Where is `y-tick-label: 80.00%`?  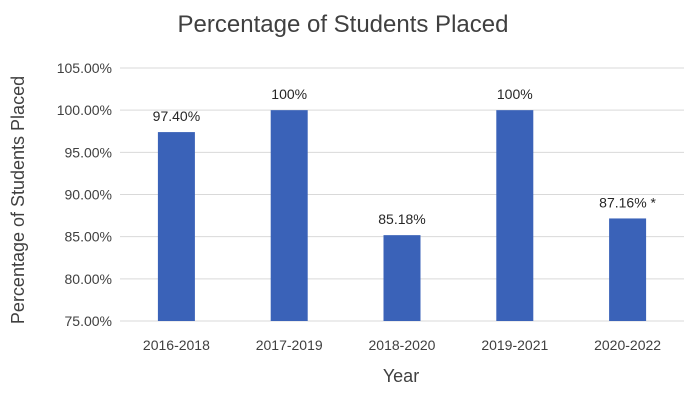 y-tick-label: 80.00% is located at coordinates (88, 279).